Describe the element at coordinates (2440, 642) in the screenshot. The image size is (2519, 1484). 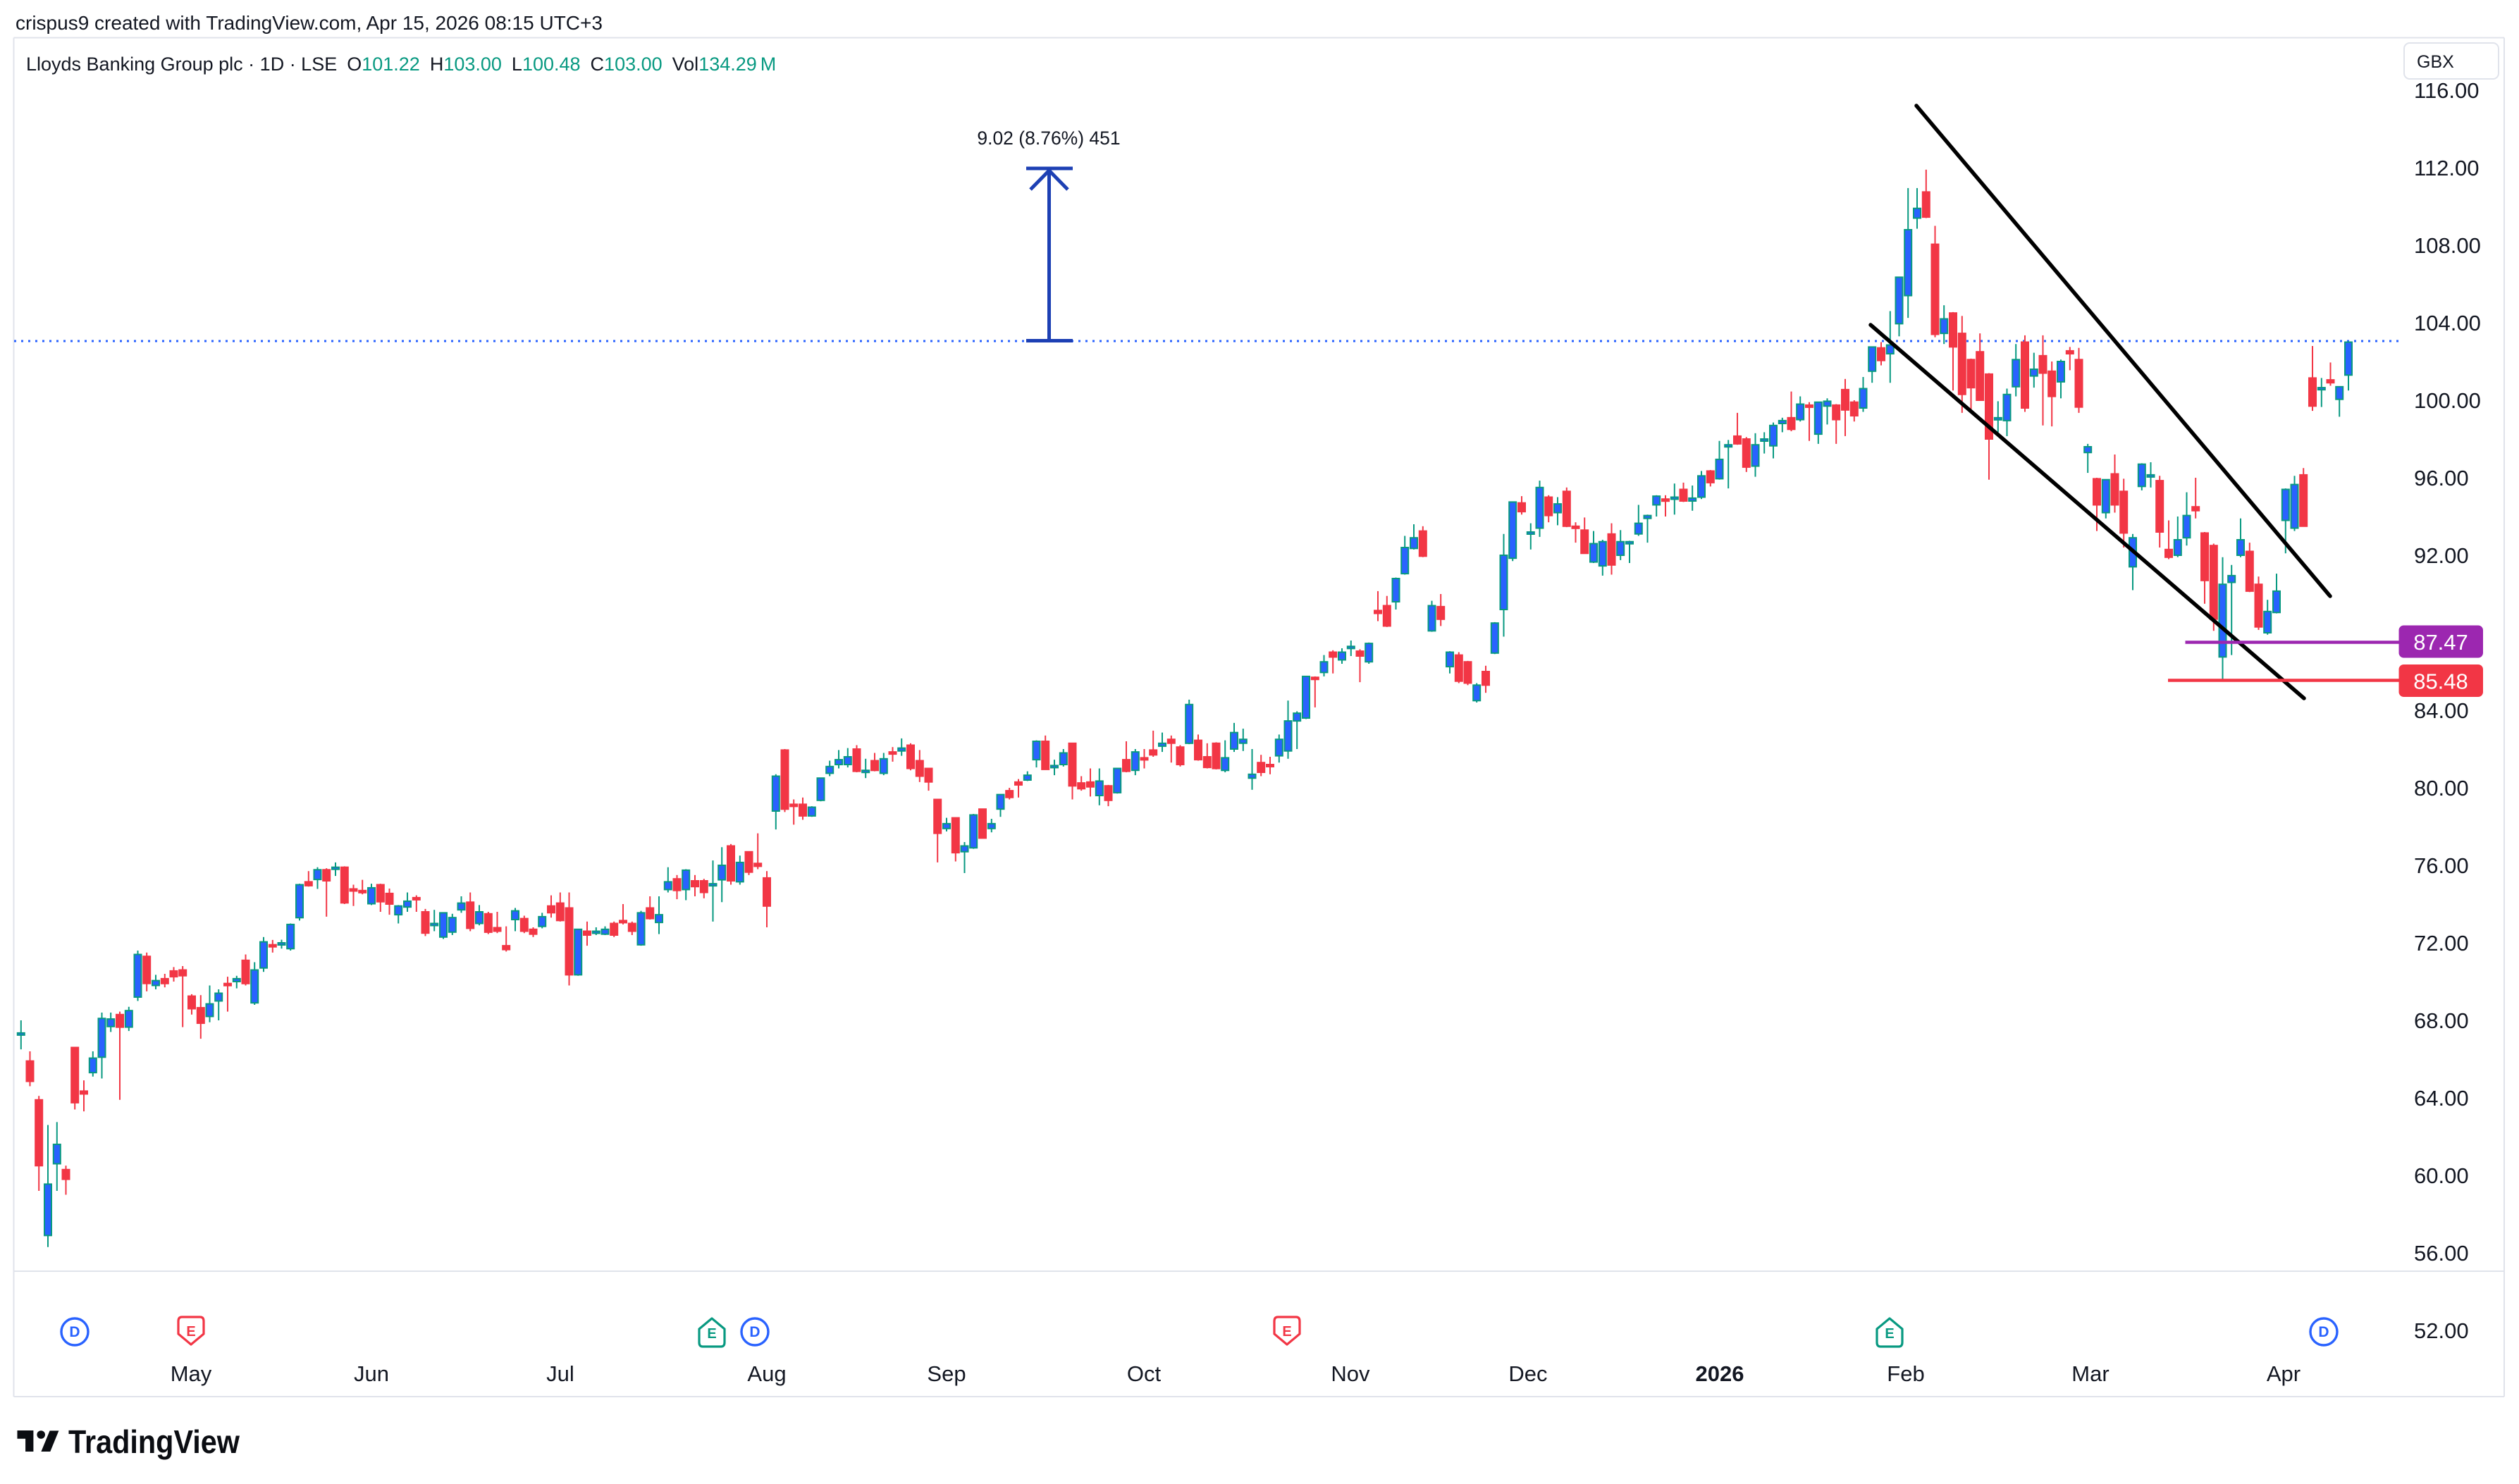
I see `svg-text: 87.47` at that location.